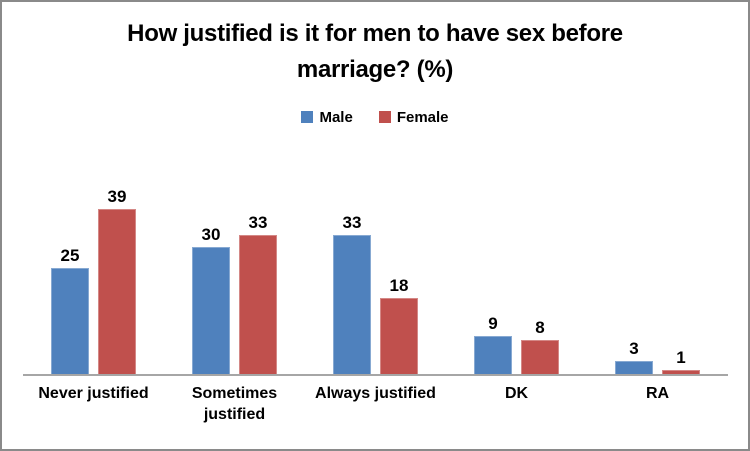  Describe the element at coordinates (399, 285) in the screenshot. I see `value-label: 18` at that location.